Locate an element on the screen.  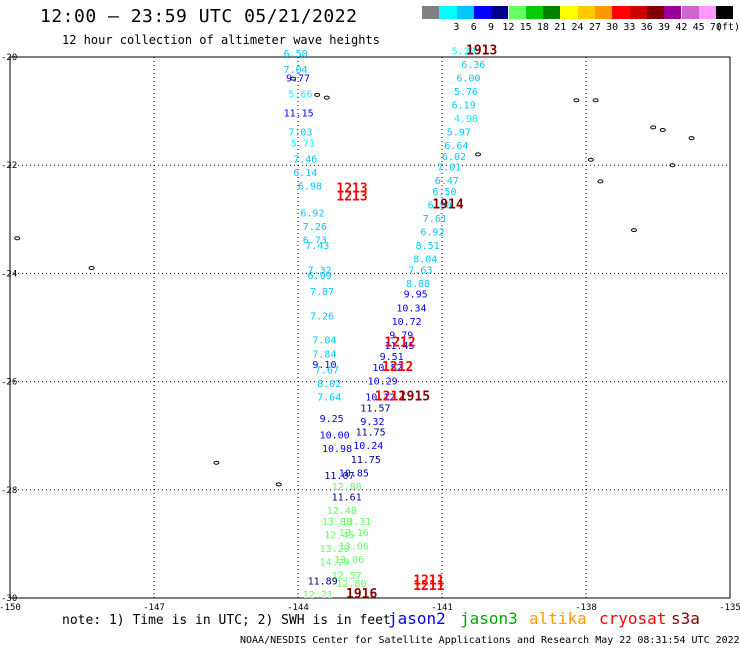
wave-height-value: 6.64 is located at coordinates (456, 146).